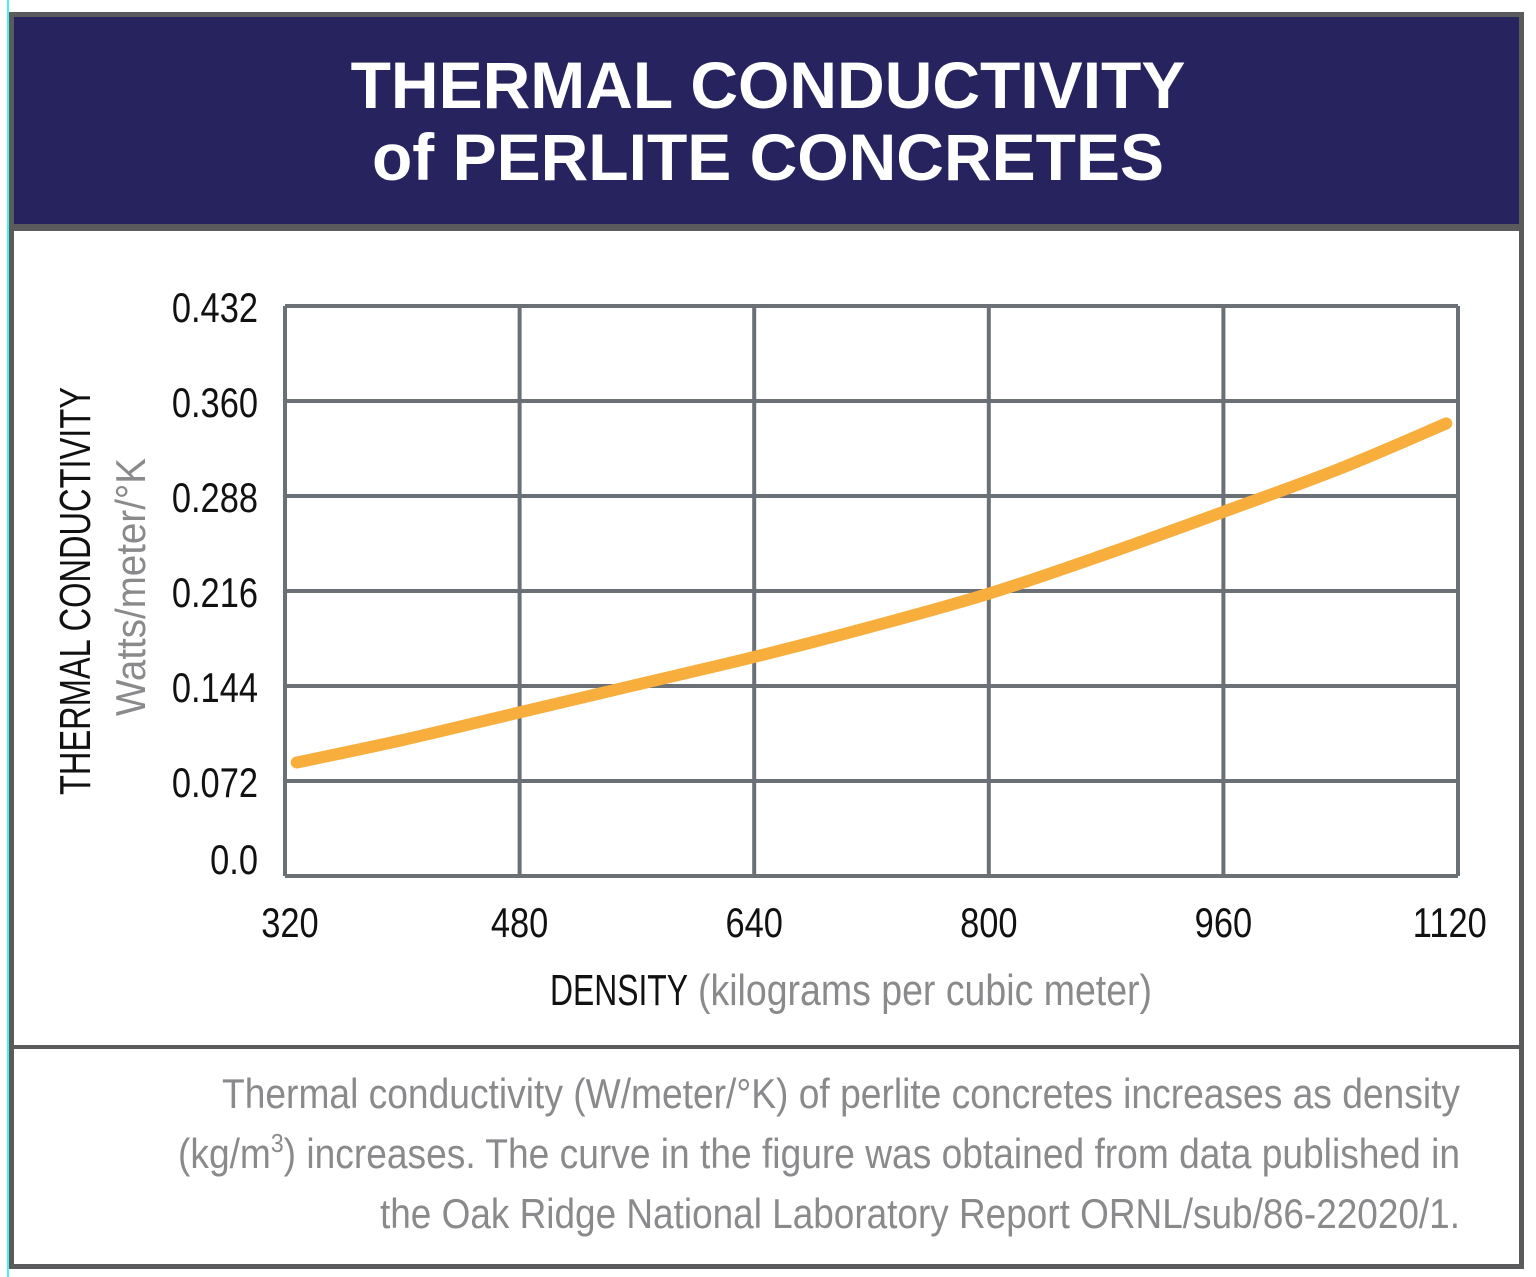  I want to click on chart-title-line2: of PERLITE CONCRETES, so click(768, 157).